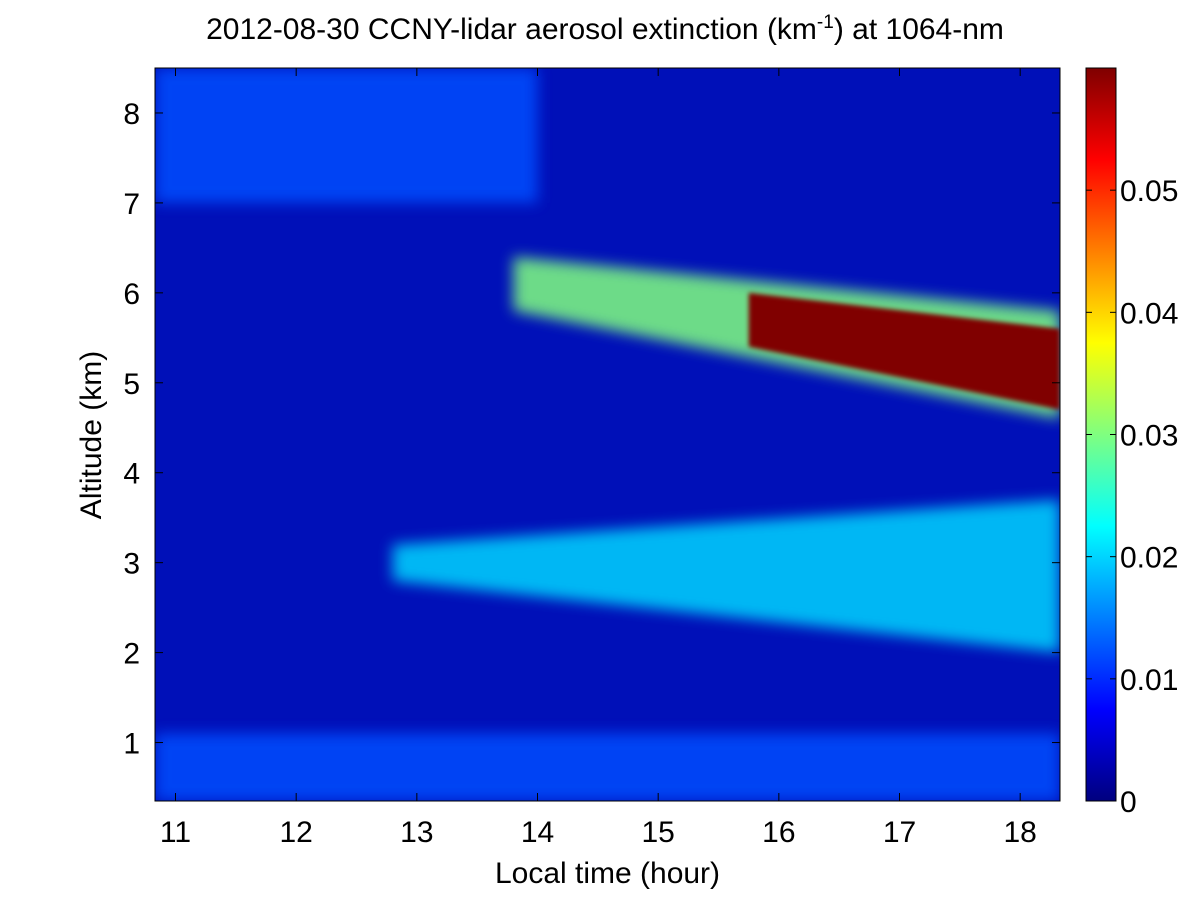 The height and width of the screenshot is (901, 1200). I want to click on colorbar-ticks: 0 0.01 0.02 0.03 0.04 0.05, so click(1132, 497).